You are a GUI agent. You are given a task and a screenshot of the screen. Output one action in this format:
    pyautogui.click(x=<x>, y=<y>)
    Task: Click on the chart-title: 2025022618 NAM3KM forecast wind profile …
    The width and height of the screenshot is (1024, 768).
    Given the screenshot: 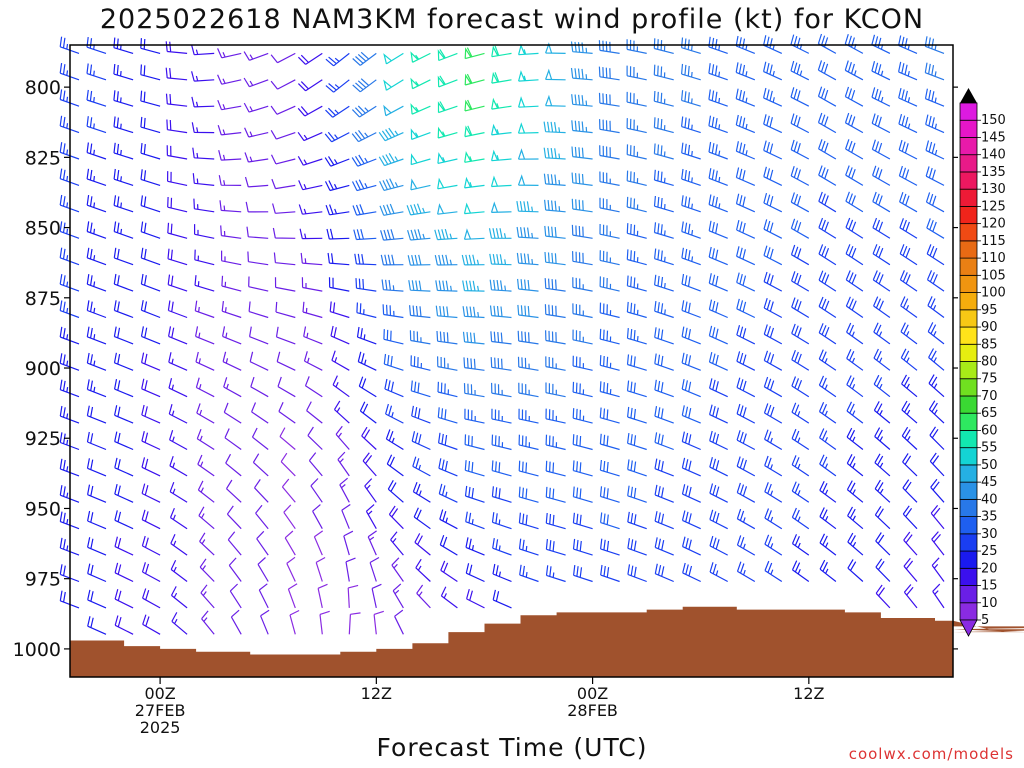 What is the action you would take?
    pyautogui.click(x=512, y=19)
    